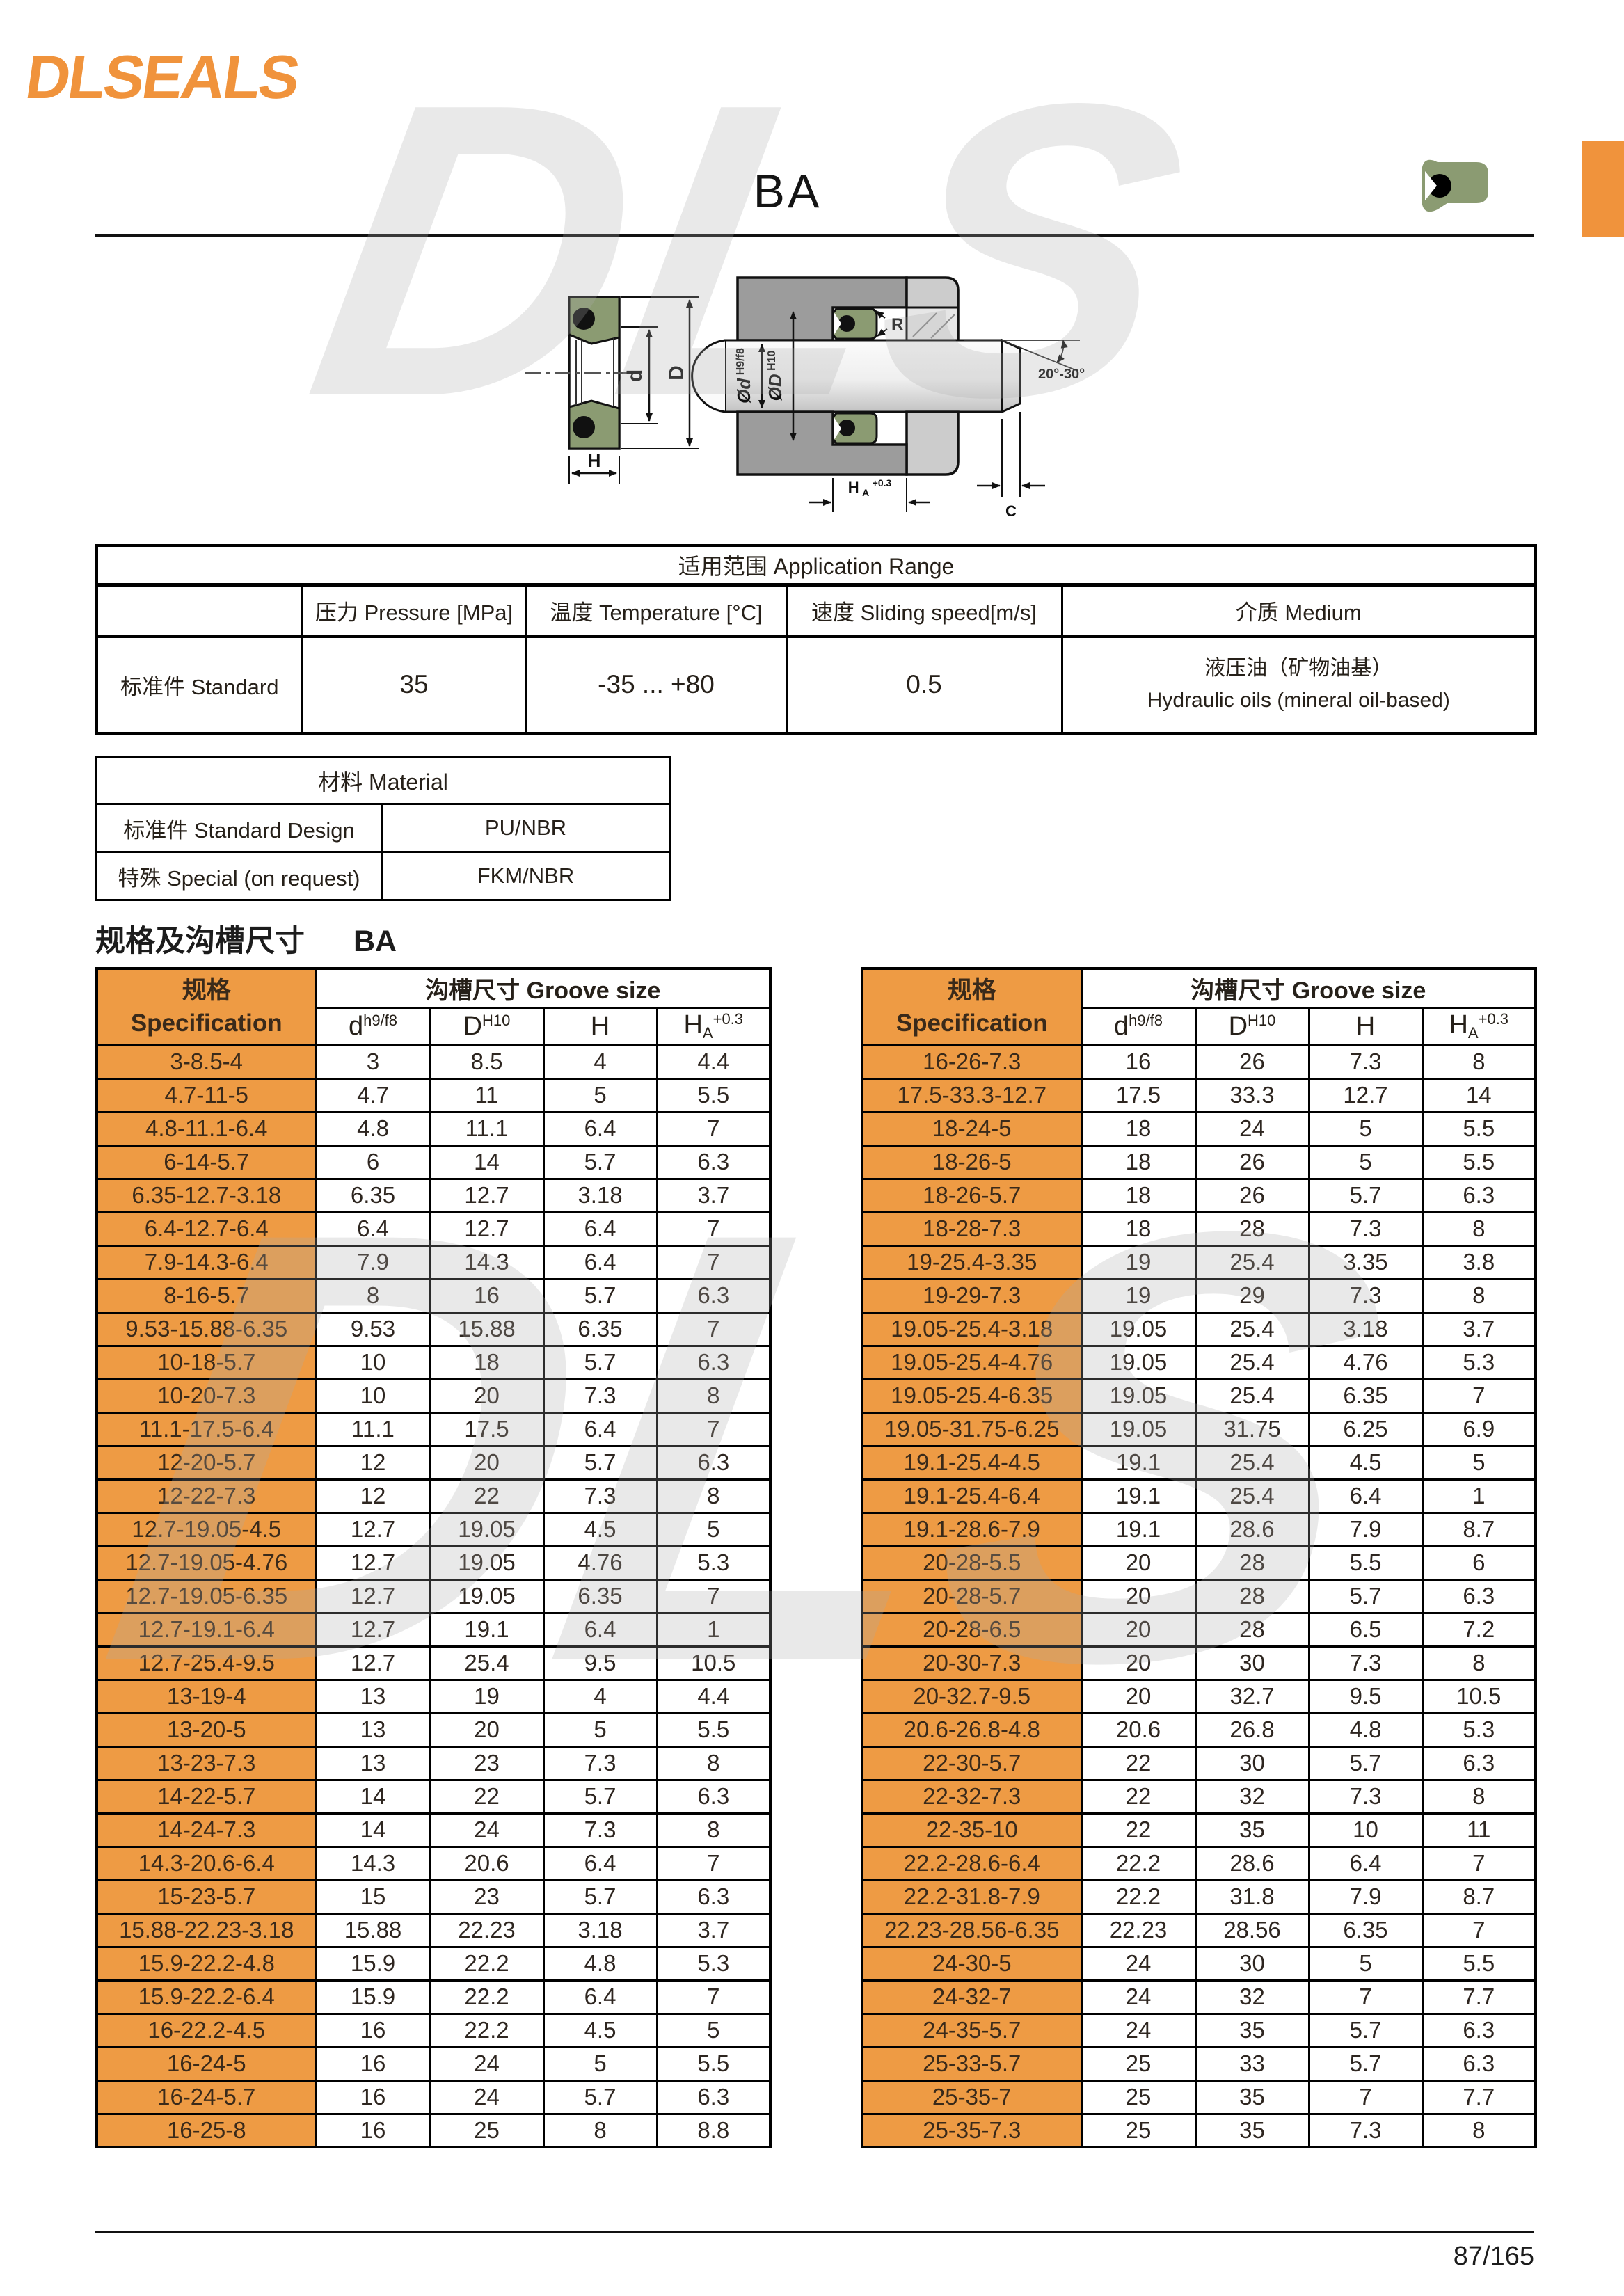 The height and width of the screenshot is (2296, 1624). Describe the element at coordinates (972, 1596) in the screenshot. I see `spec-cell: 20-28-5.7` at that location.